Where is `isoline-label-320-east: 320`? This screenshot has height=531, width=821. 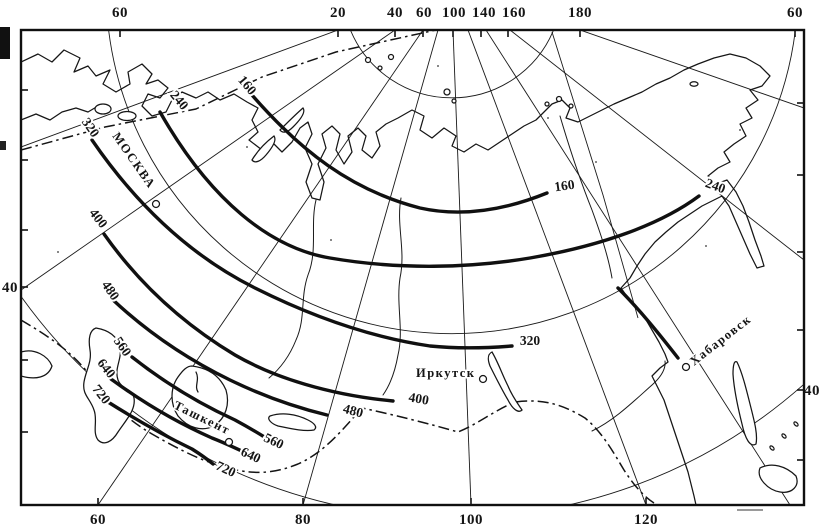
isoline-label-320-east: 320 is located at coordinates (530, 340).